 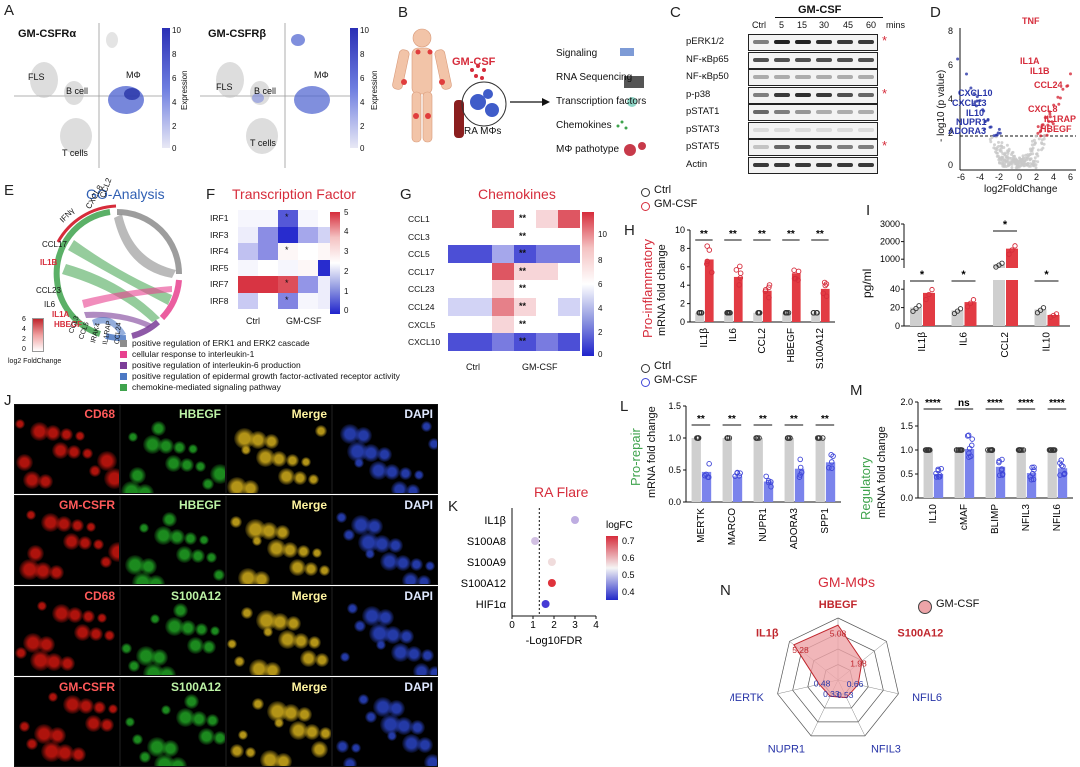 I want to click on chemokine-row-label: CXCL10, so click(x=424, y=342).